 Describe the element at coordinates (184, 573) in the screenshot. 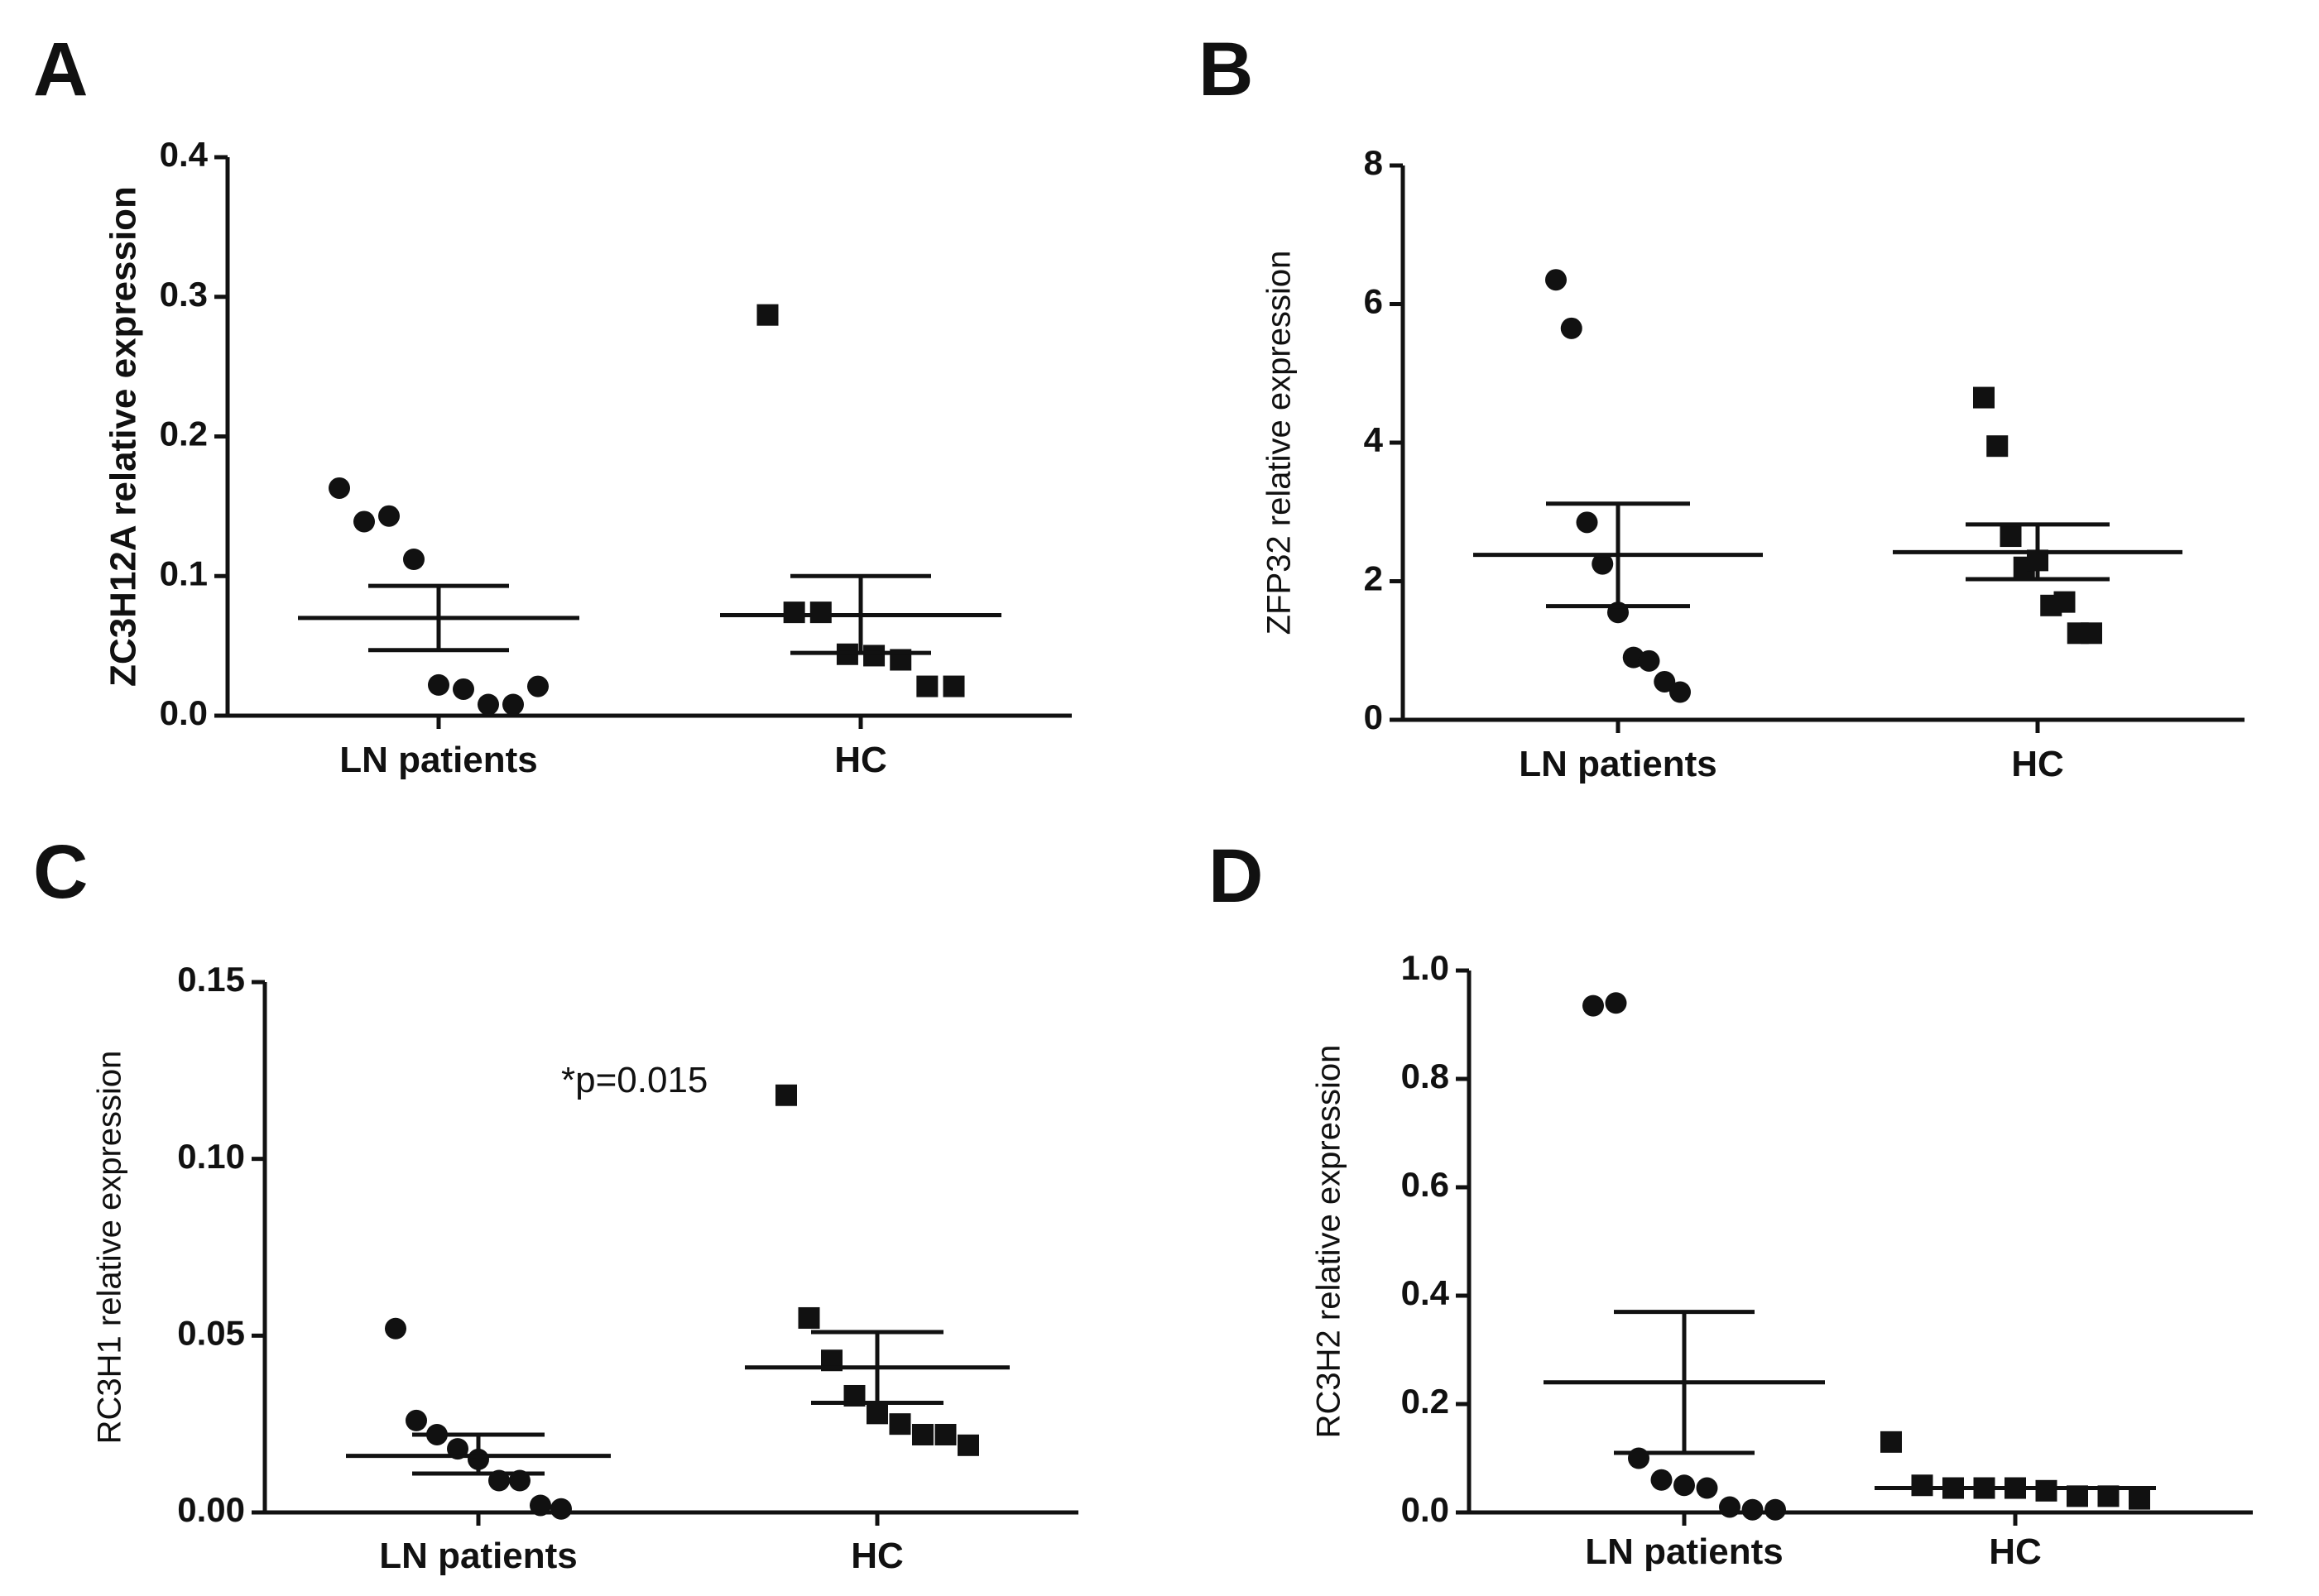

I see `y-tick-label: 0.1` at that location.